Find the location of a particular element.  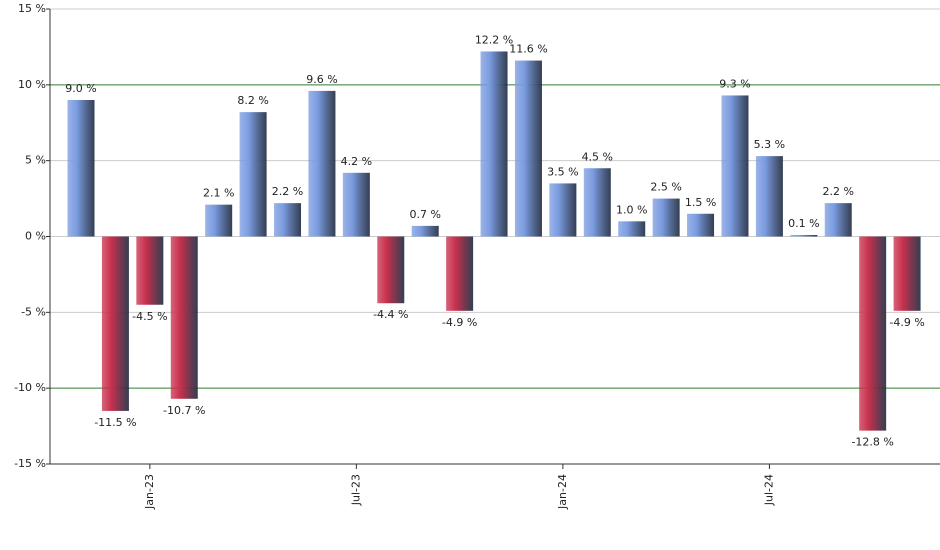

x-tick-label: Jul-24 is located at coordinates (768, 490).